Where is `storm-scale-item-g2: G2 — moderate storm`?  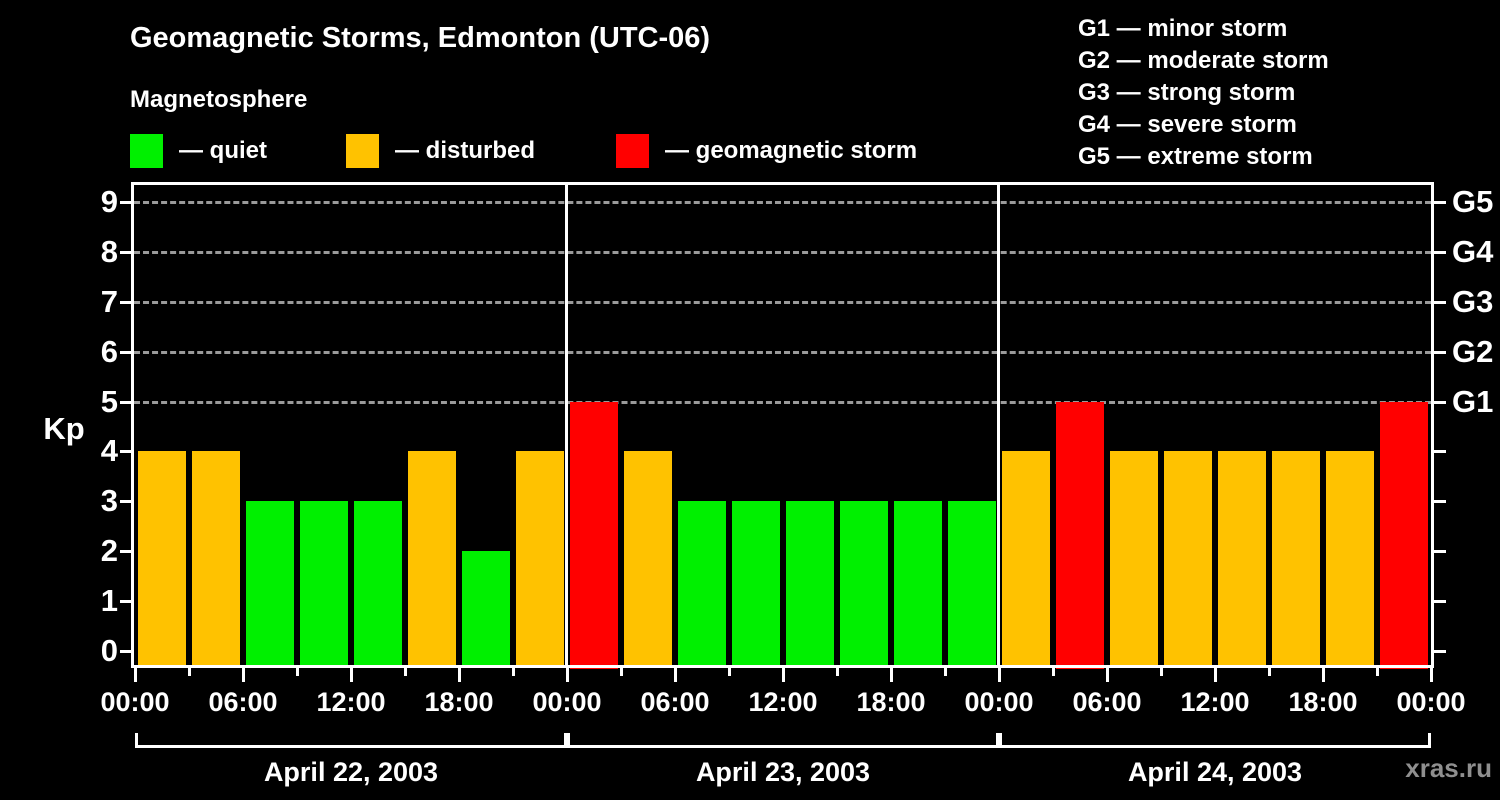
storm-scale-item-g2: G2 — moderate storm is located at coordinates (1203, 60).